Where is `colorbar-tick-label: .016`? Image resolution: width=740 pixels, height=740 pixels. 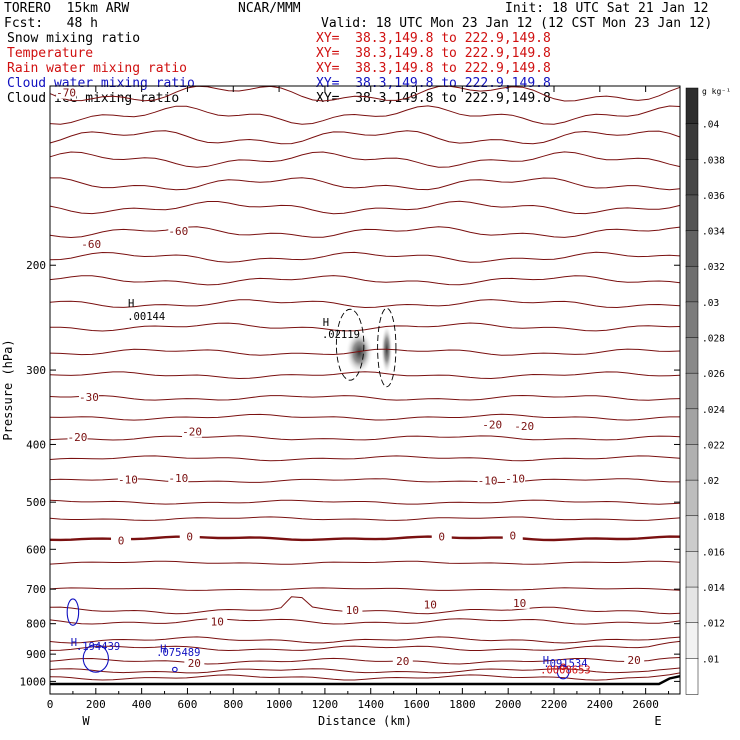
colorbar-tick-label: .016 is located at coordinates (713, 552).